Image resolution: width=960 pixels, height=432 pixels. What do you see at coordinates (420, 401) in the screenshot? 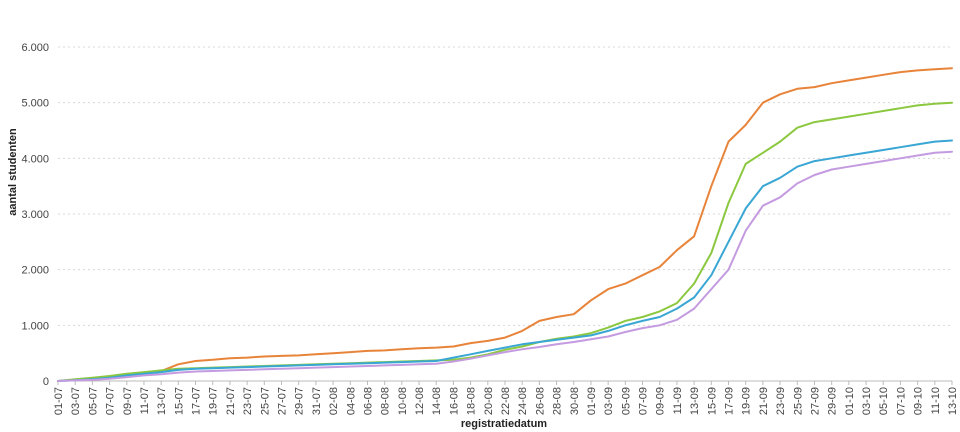
I see `x-tick-label: 12-08` at bounding box center [420, 401].